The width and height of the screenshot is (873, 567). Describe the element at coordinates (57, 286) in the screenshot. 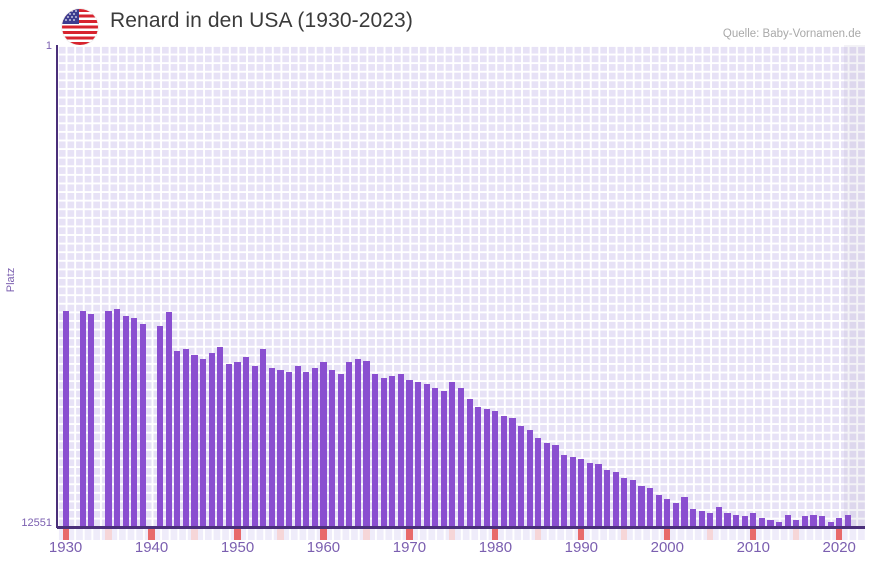

I see `y-axis-line` at that location.